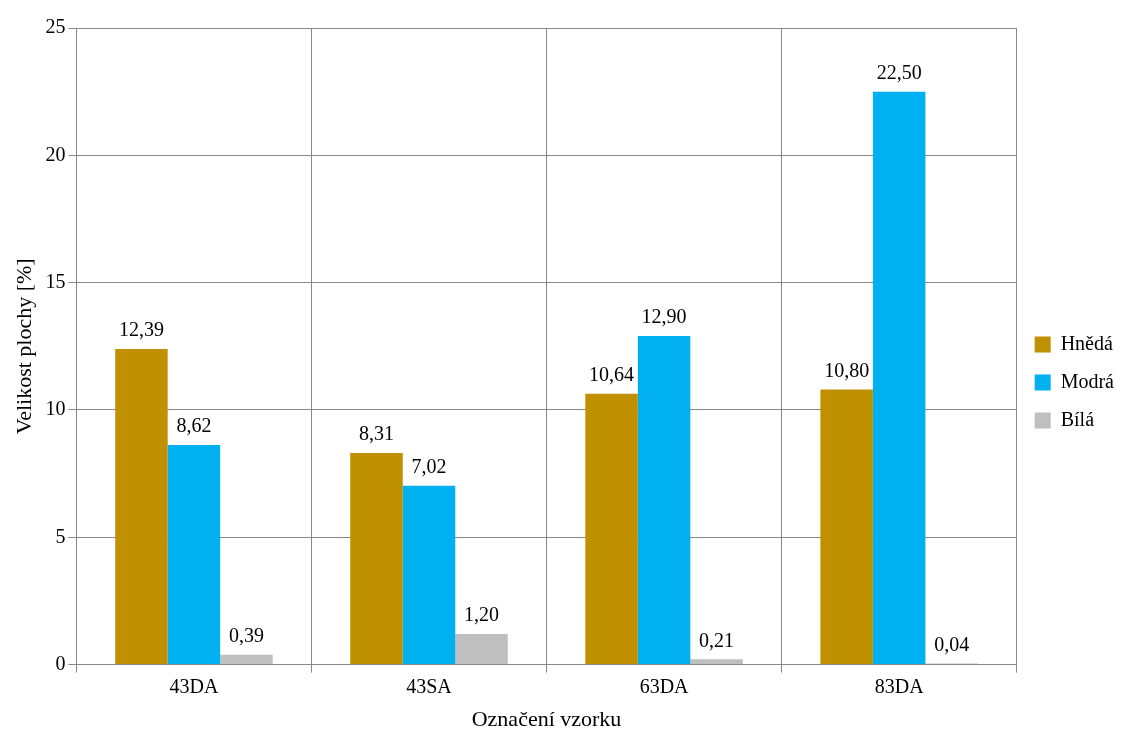 The height and width of the screenshot is (745, 1142). What do you see at coordinates (429, 466) in the screenshot?
I see `data-label: 7,02` at bounding box center [429, 466].